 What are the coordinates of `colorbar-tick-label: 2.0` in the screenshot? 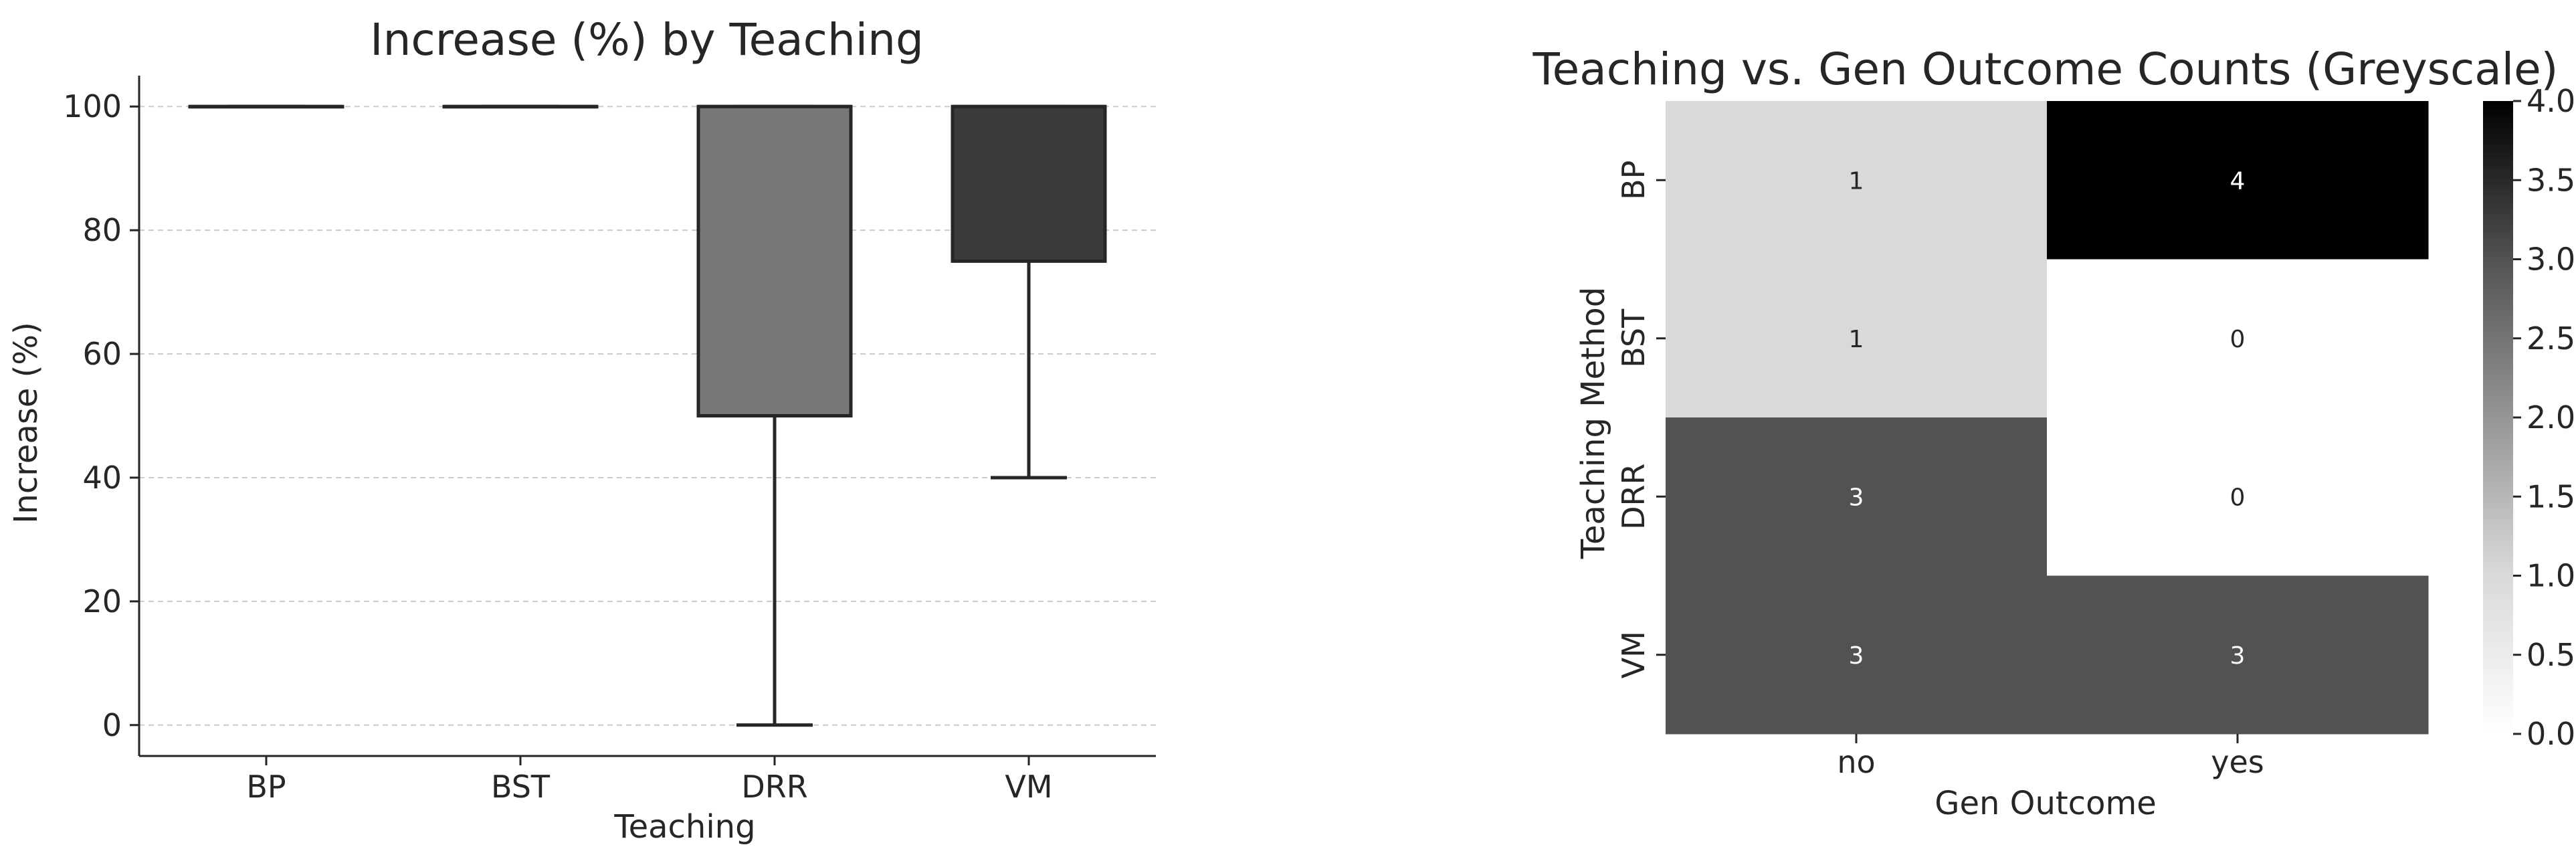 It's located at (2551, 417).